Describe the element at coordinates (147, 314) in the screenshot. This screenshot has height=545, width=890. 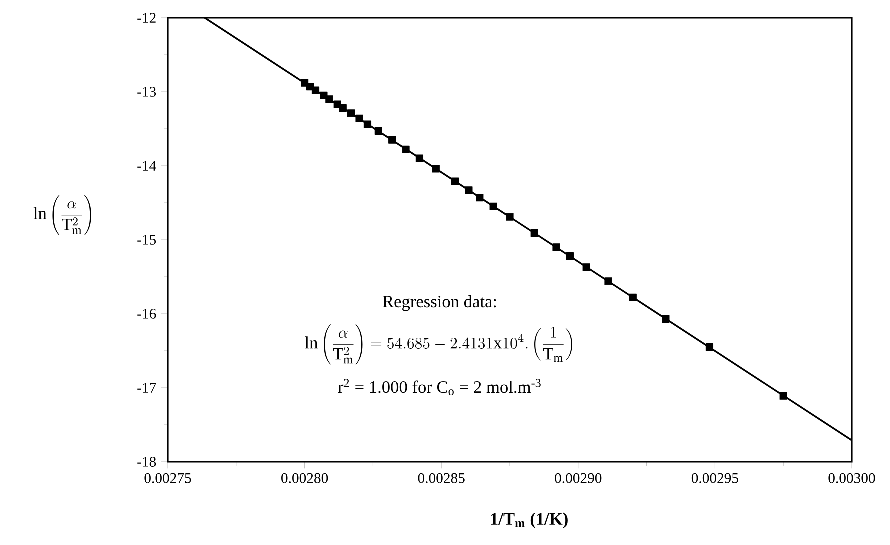
I see `y-tick-label: -16` at that location.